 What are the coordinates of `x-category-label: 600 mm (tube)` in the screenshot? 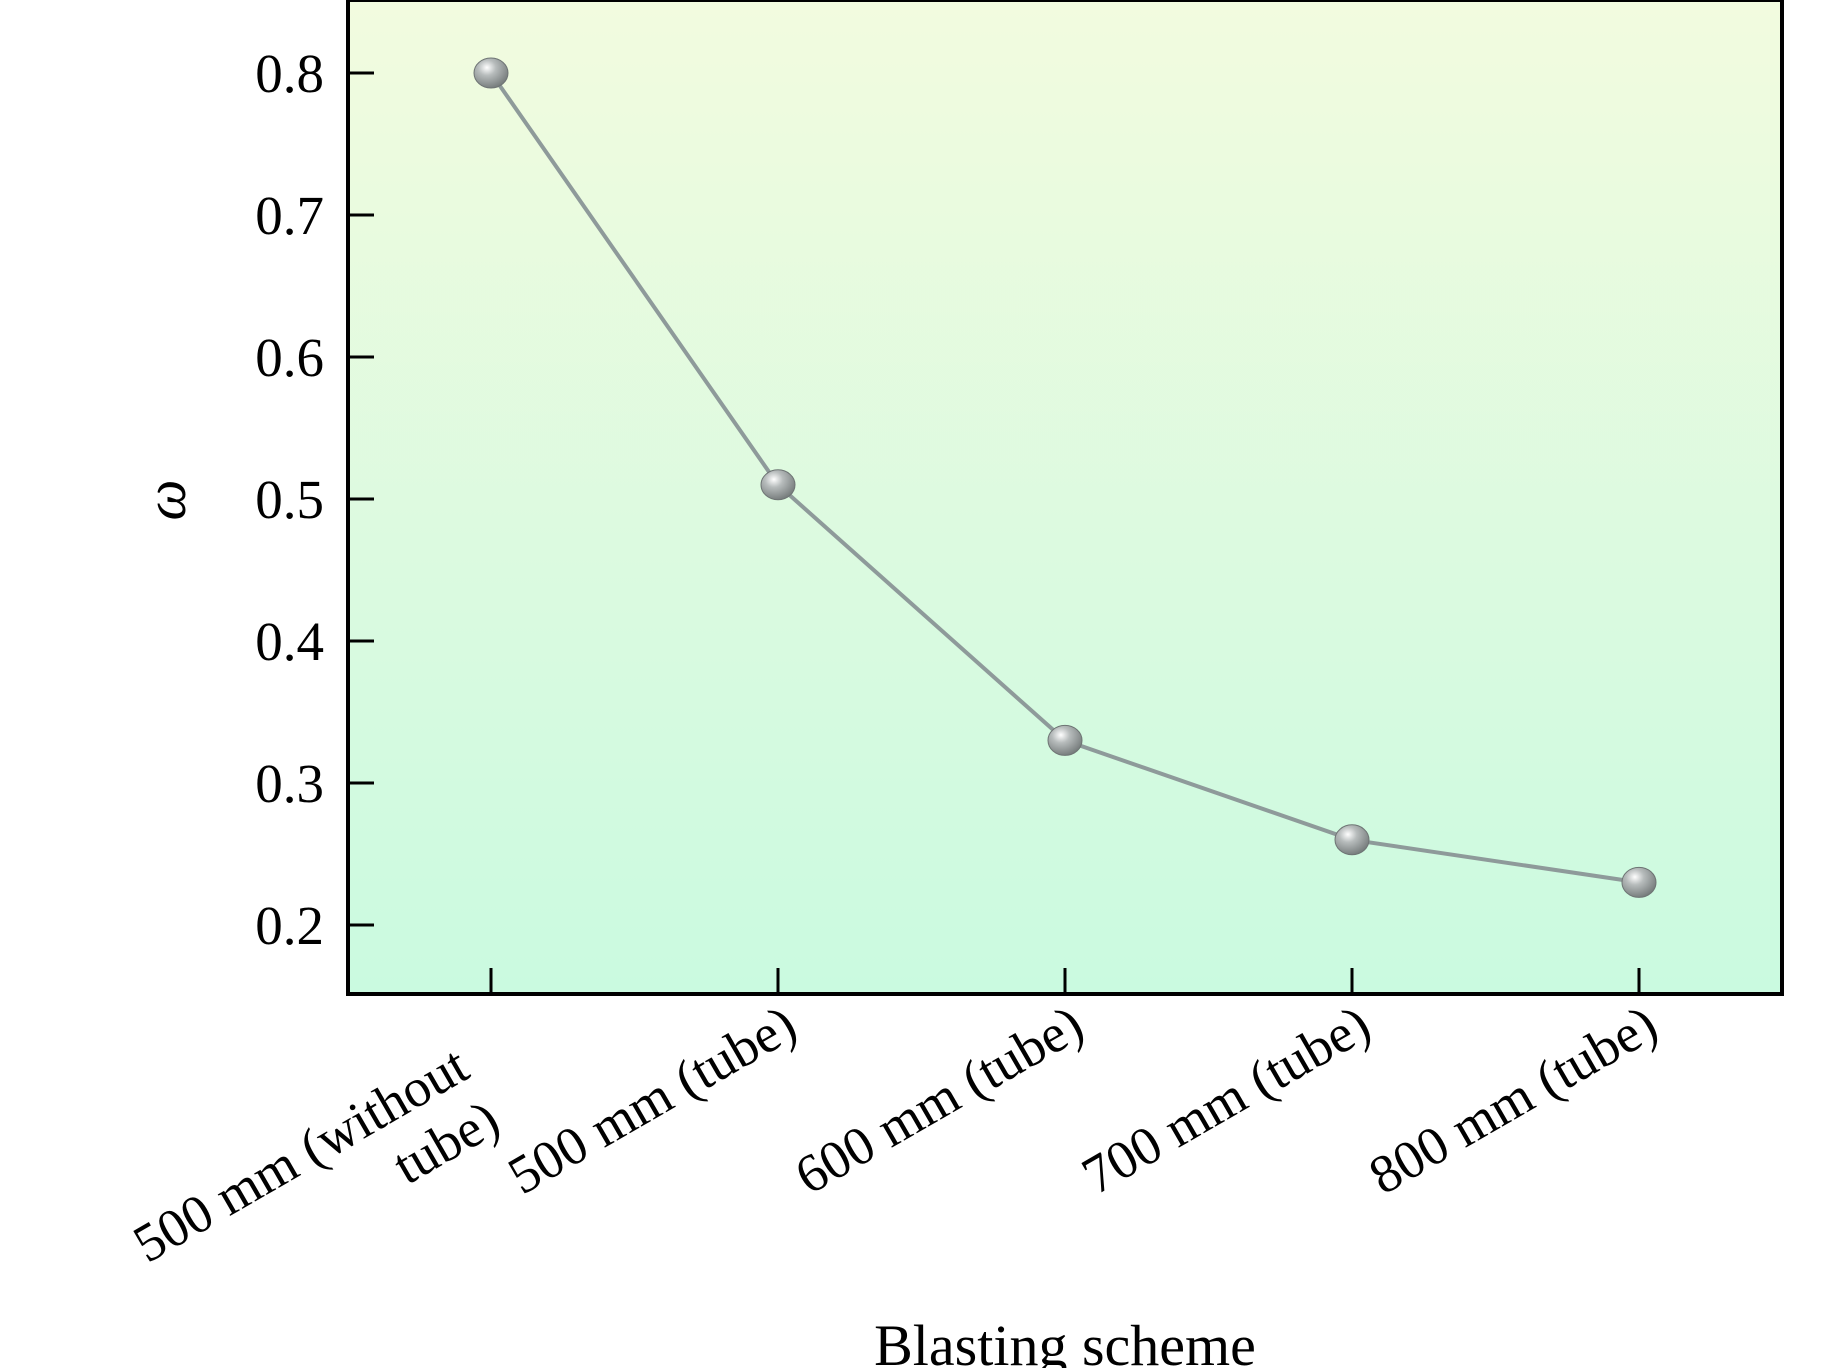 It's located at (939, 1099).